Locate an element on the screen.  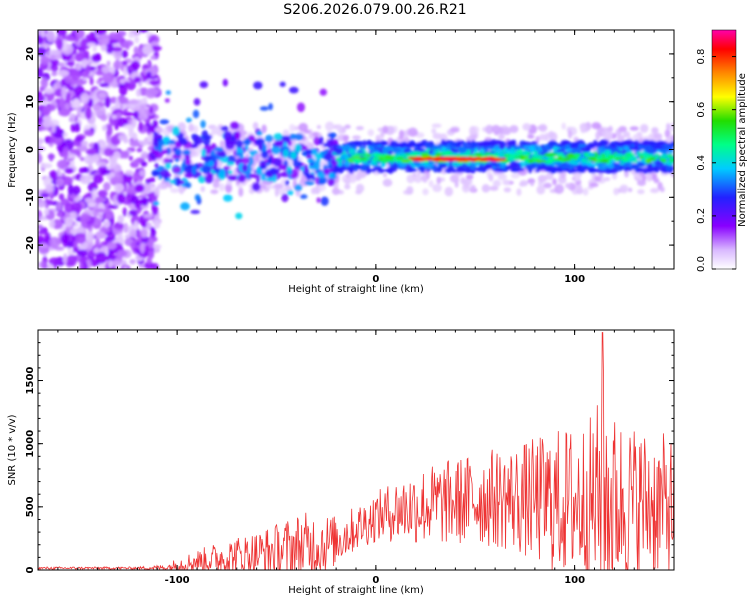
colorbar is located at coordinates (724, 149).